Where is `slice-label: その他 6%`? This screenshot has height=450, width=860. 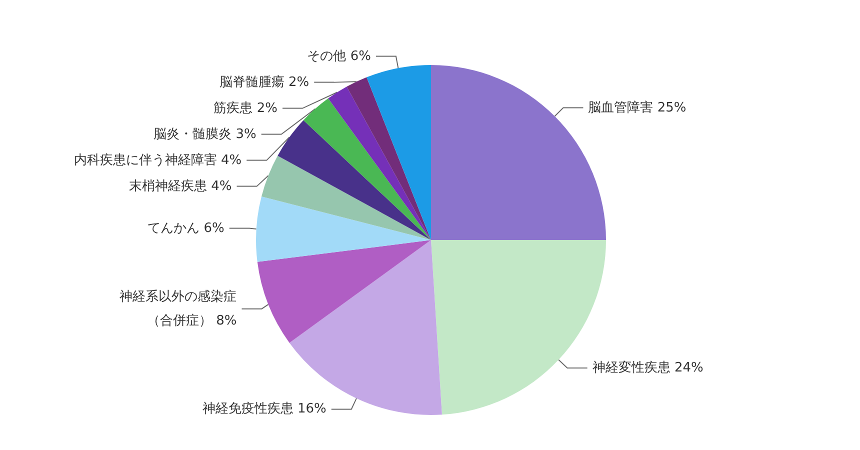
slice-label: その他 6% is located at coordinates (339, 56).